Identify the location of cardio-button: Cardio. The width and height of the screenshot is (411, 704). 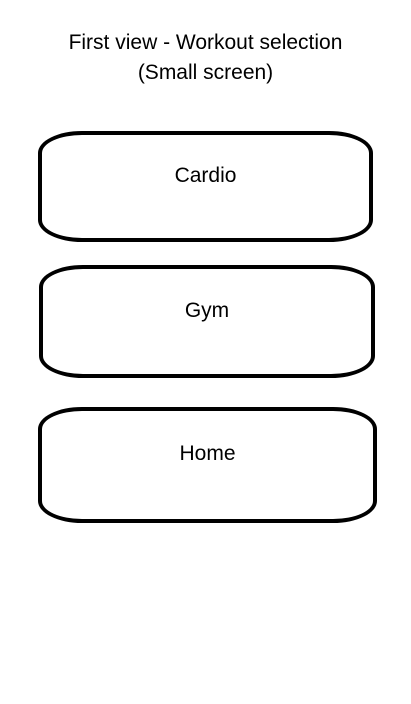
(205, 186).